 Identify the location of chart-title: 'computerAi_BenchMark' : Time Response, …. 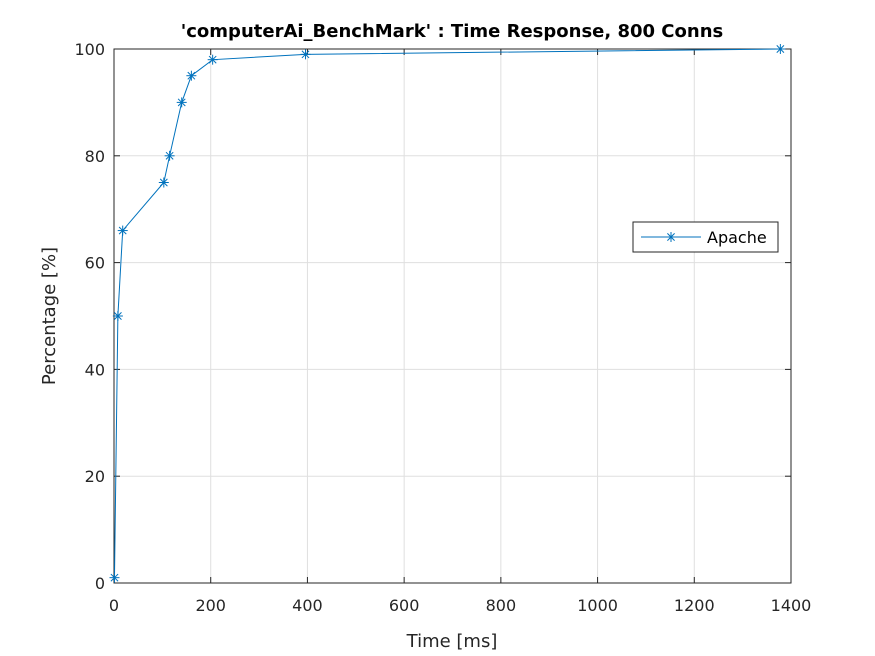
(452, 31).